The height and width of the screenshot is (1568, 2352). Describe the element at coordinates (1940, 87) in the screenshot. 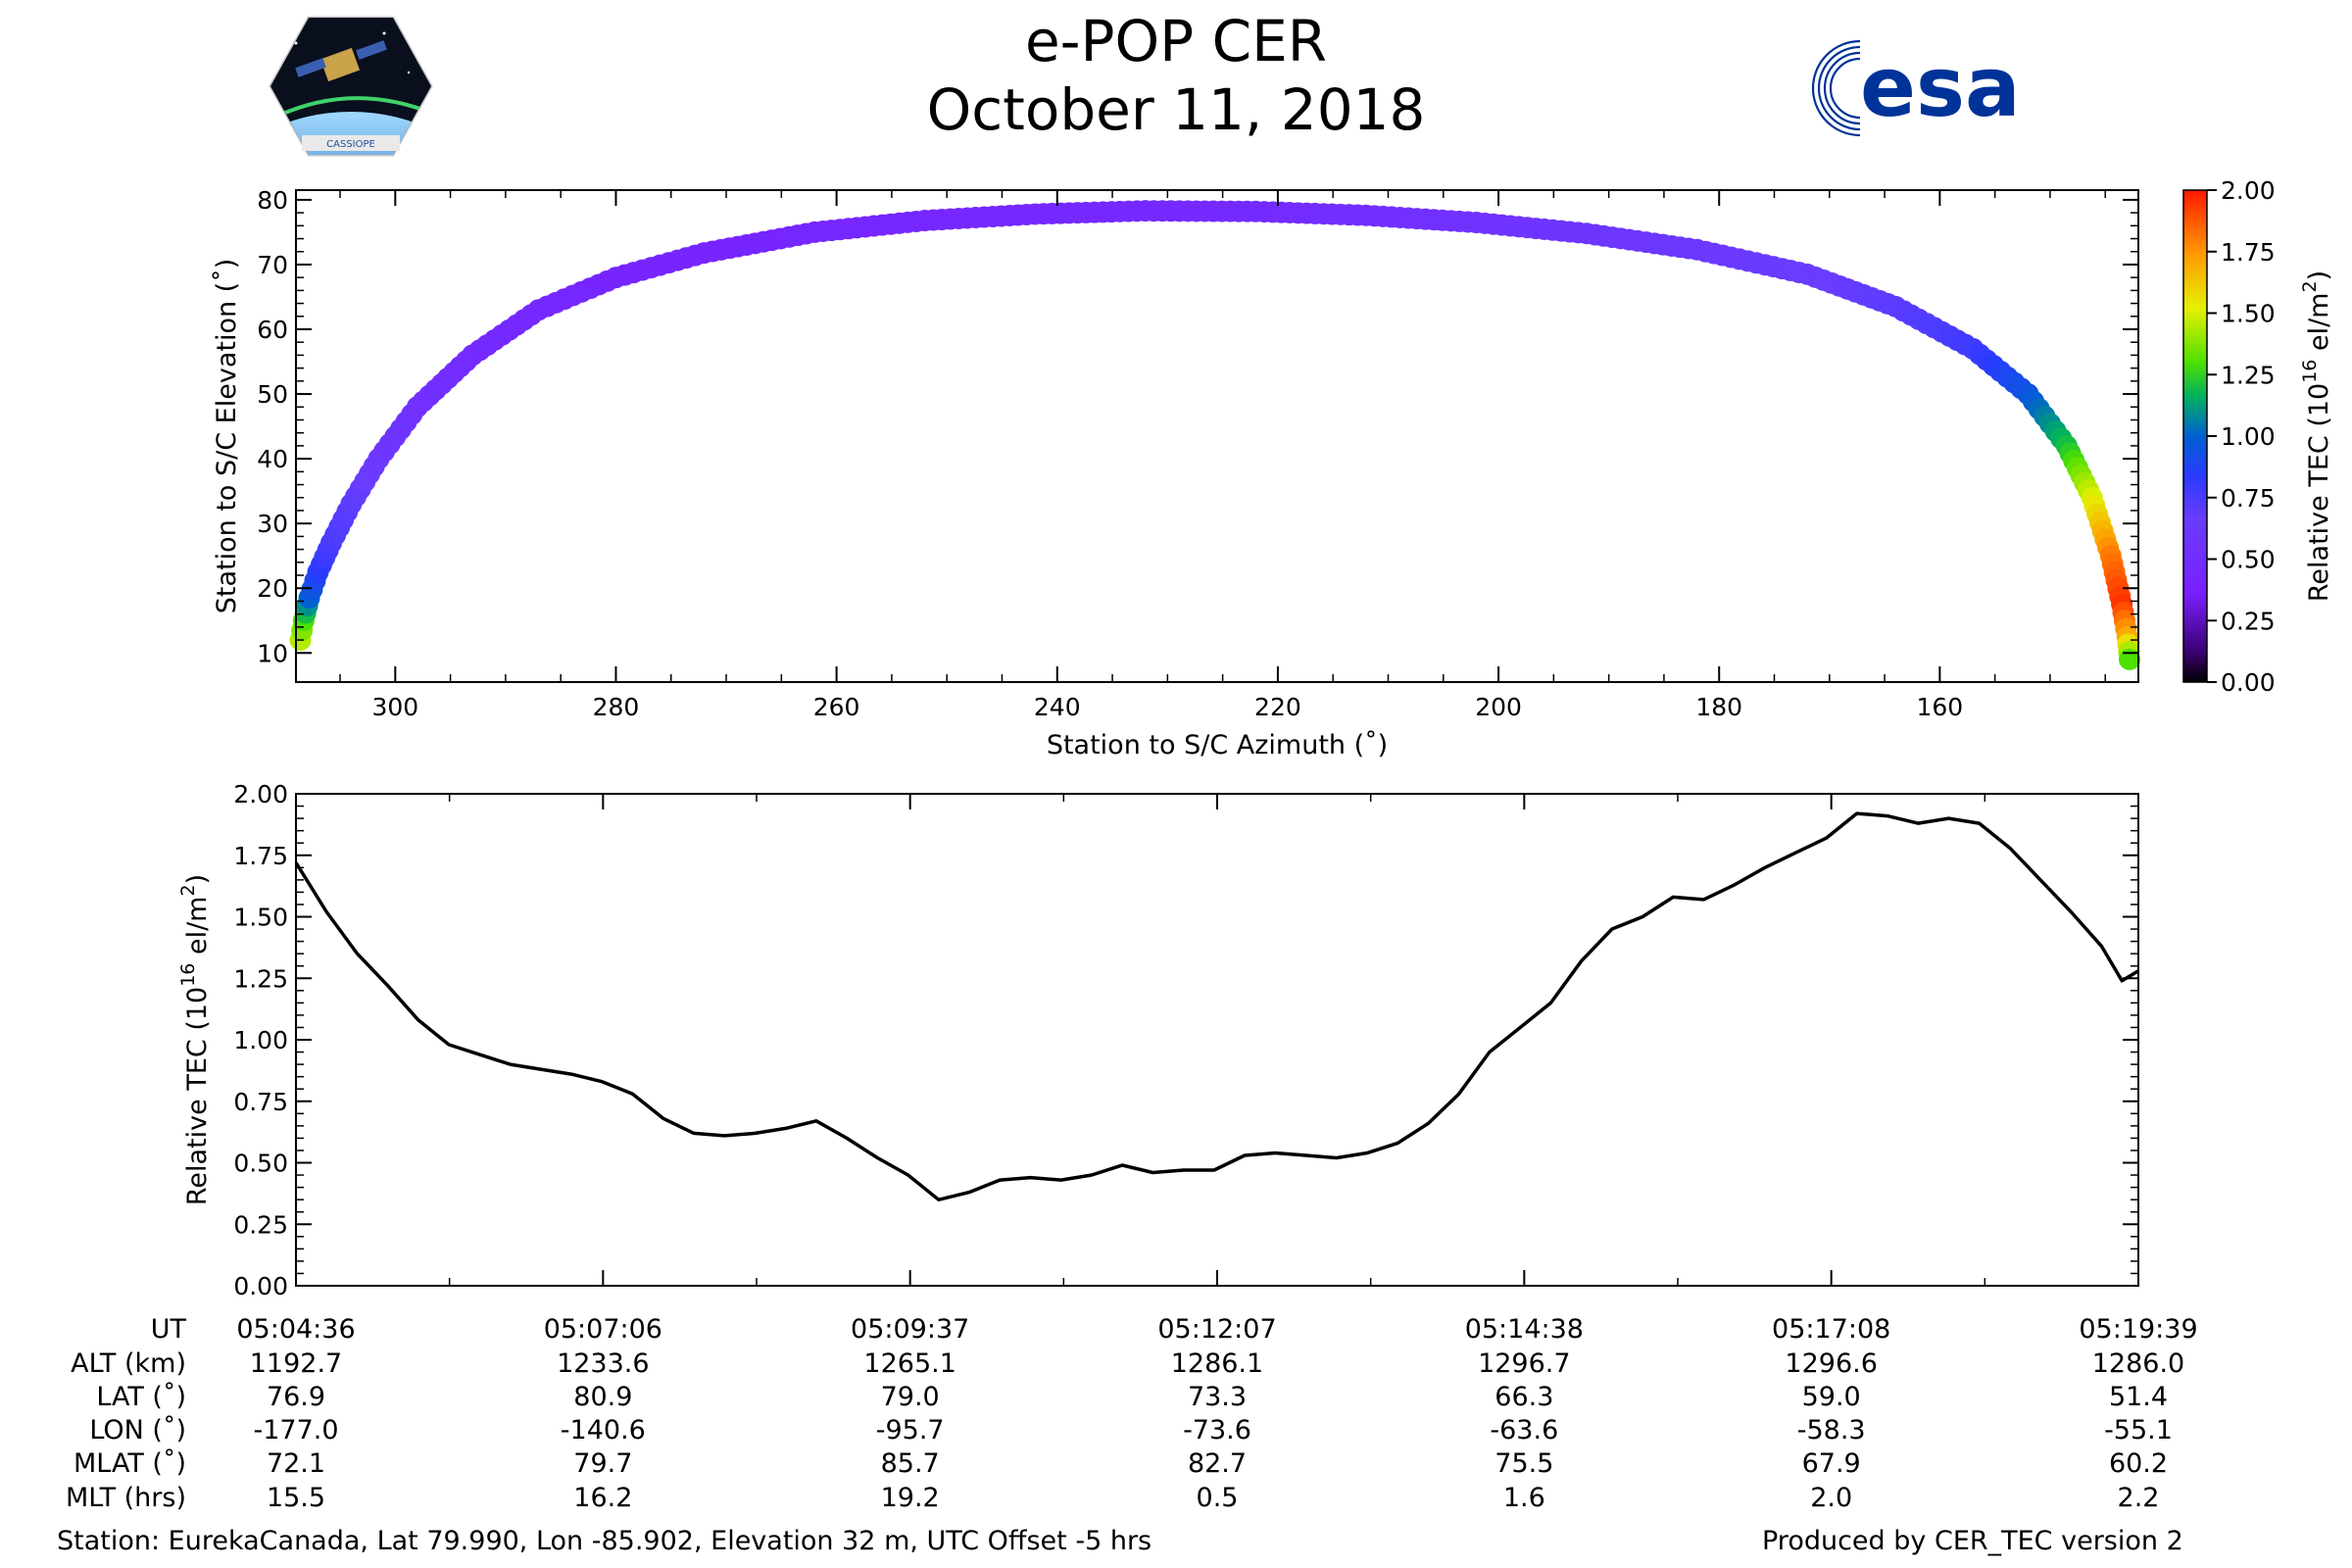

I see `esa-logo-text: esa` at that location.